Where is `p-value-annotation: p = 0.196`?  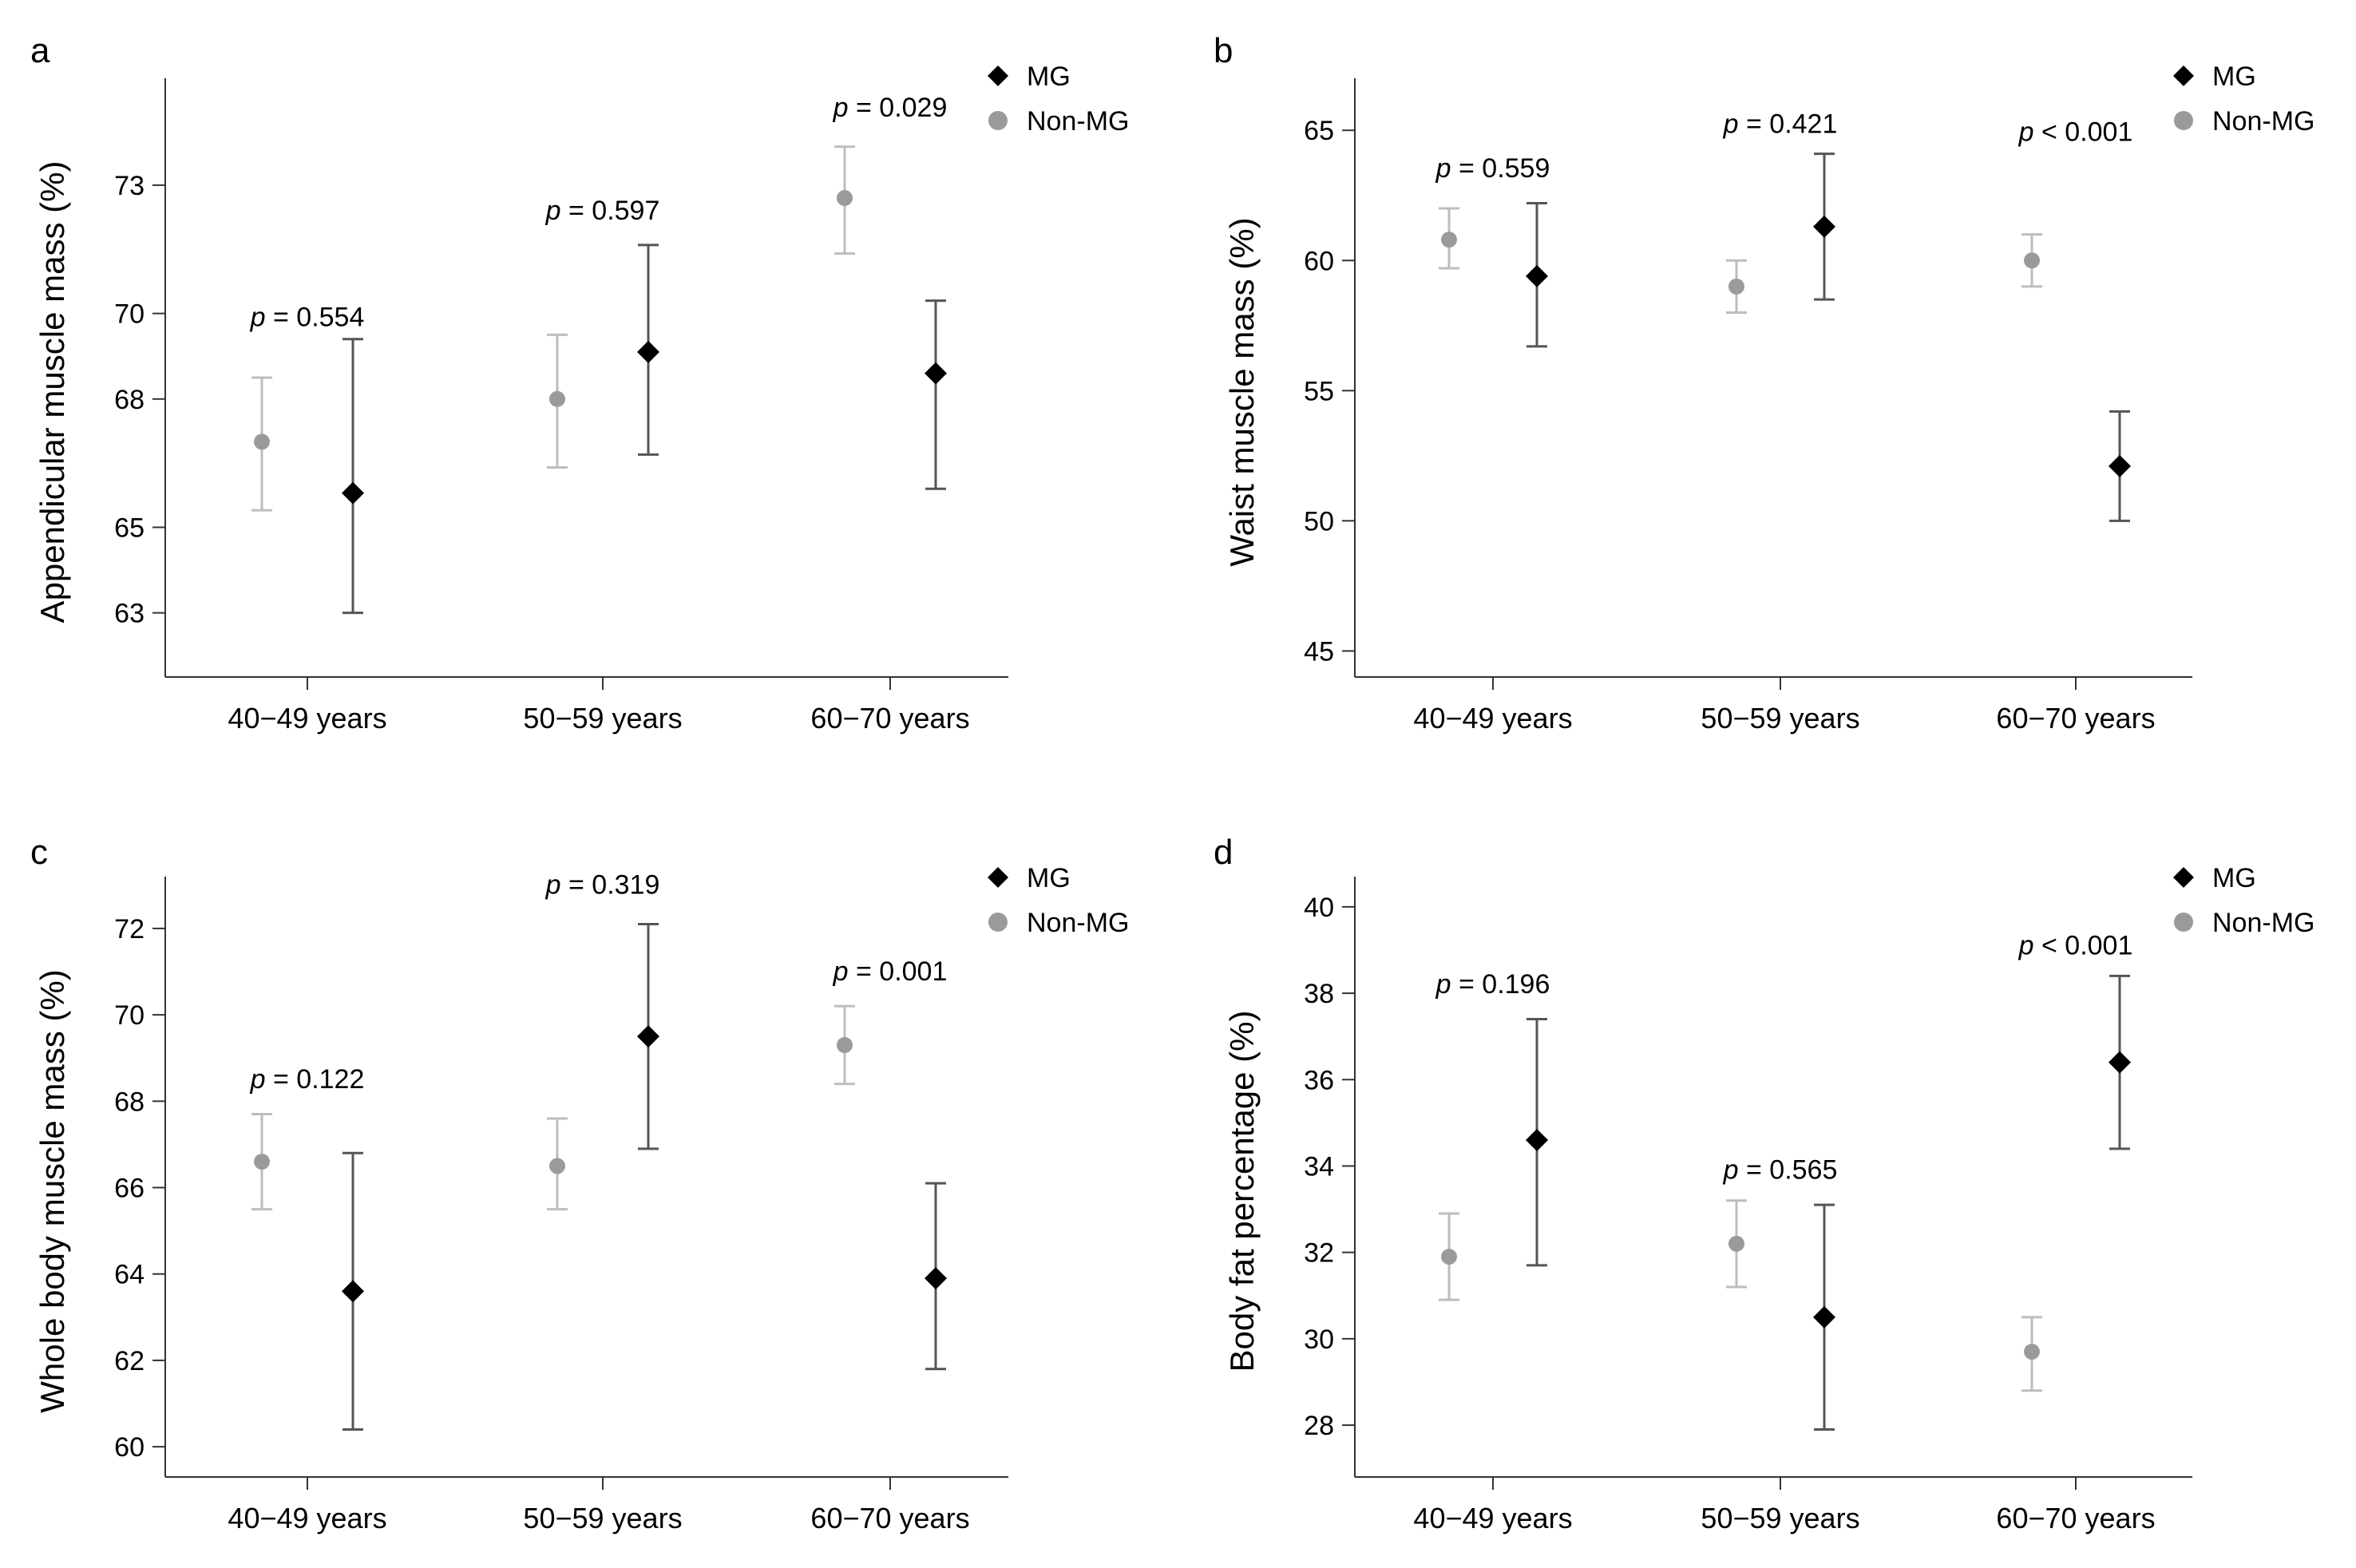
p-value-annotation: p = 0.196 is located at coordinates (1493, 985).